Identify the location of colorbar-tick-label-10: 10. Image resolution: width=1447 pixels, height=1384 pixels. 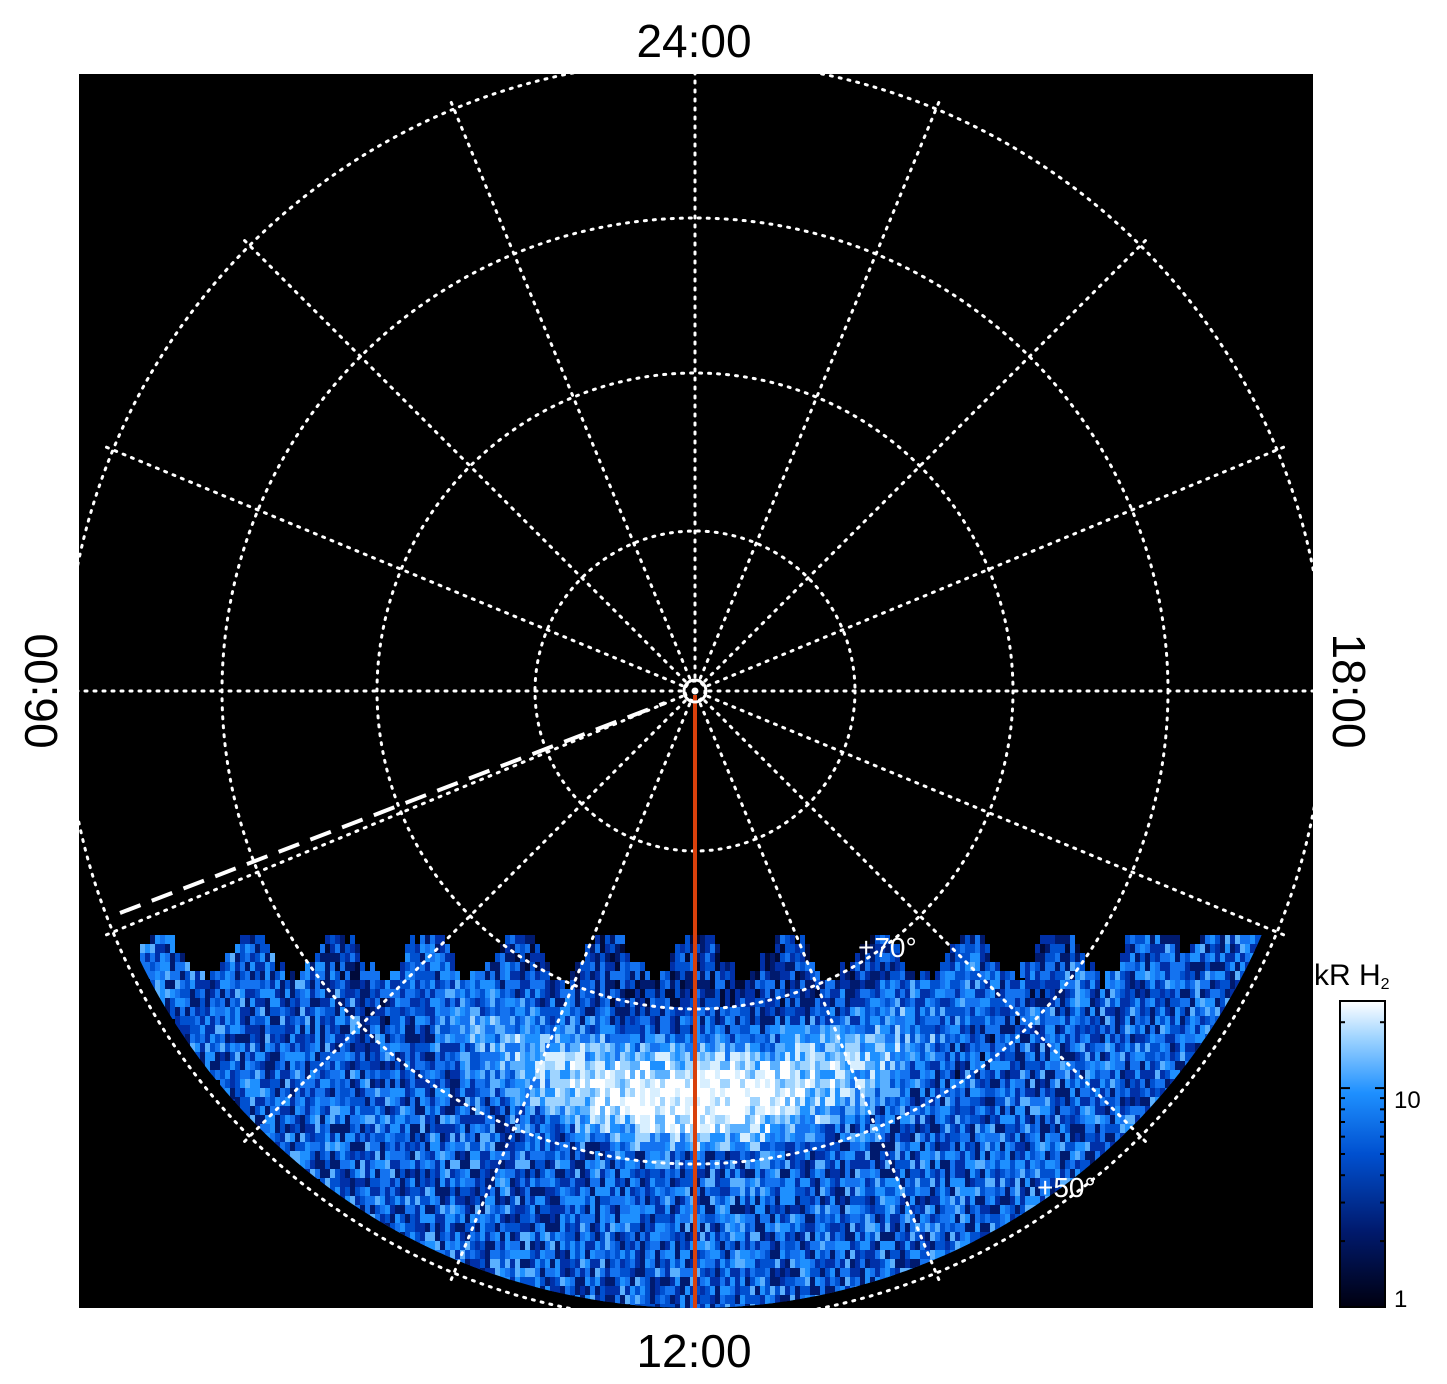
(1407, 1100).